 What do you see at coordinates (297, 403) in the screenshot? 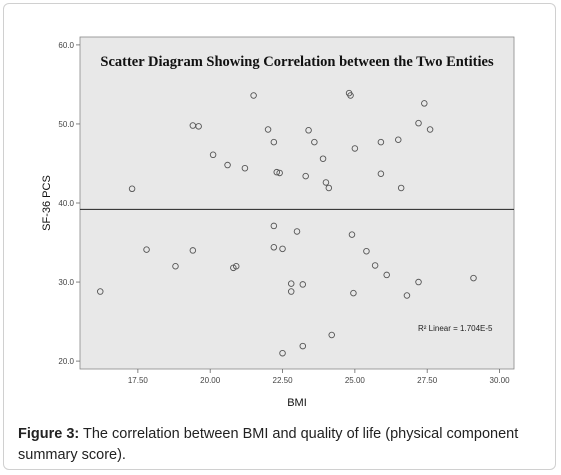
I see `x-axis-title: BMI` at bounding box center [297, 403].